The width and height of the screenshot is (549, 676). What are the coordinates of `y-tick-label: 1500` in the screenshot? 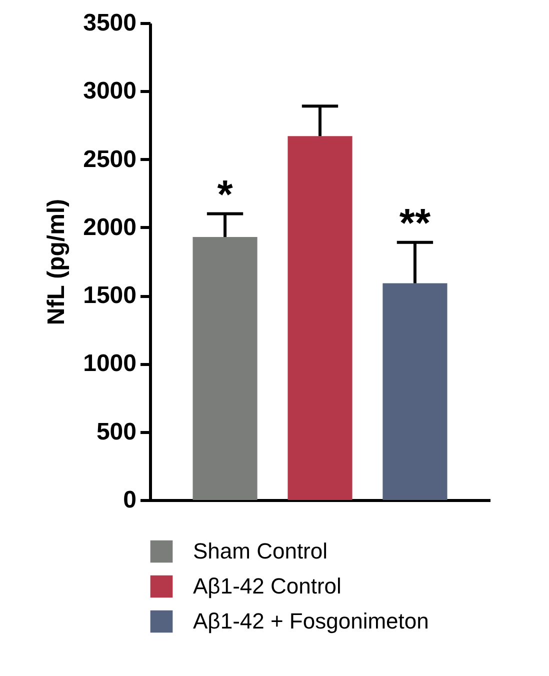 It's located at (109, 296).